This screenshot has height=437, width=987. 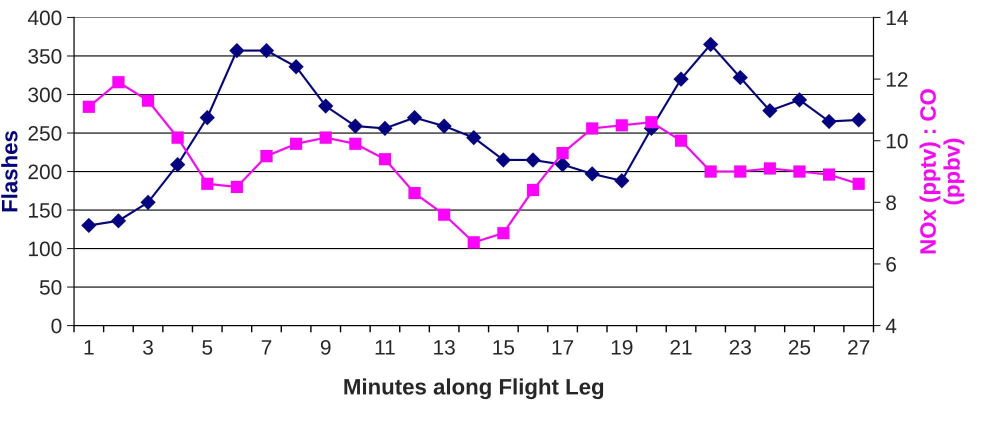 I want to click on x-tick-label: 15, so click(x=503, y=347).